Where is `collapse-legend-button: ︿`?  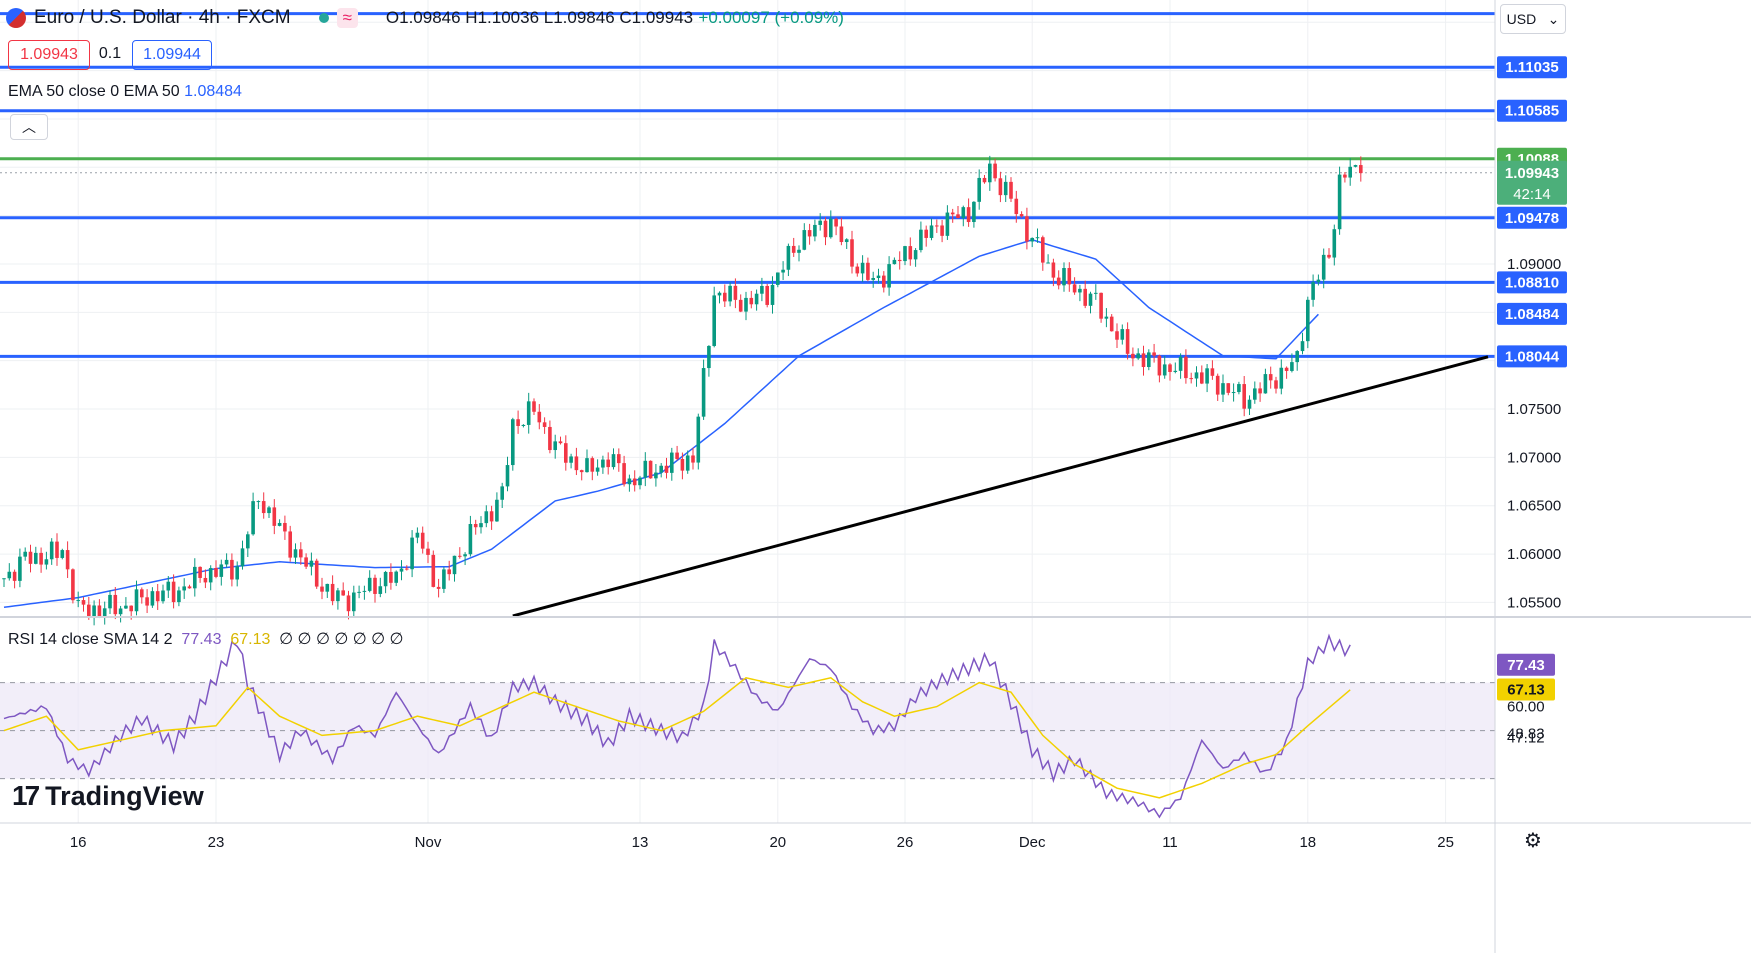 collapse-legend-button: ︿ is located at coordinates (29, 127).